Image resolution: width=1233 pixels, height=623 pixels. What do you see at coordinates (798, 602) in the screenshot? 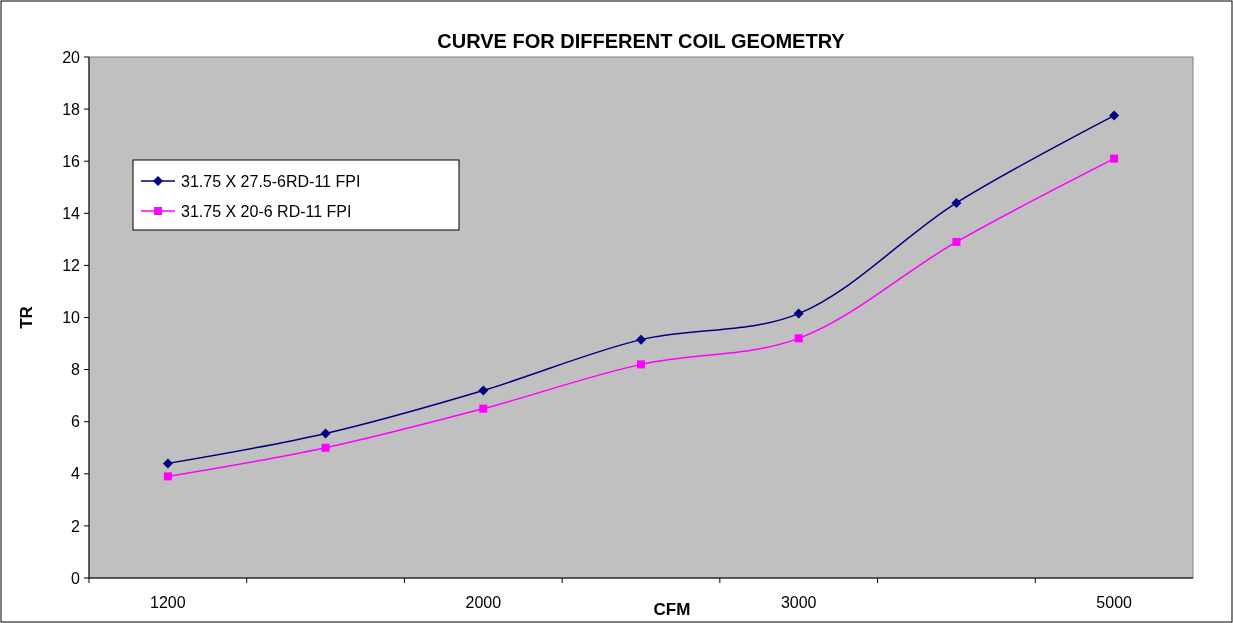
I see `x-tick-label: 3000` at bounding box center [798, 602].